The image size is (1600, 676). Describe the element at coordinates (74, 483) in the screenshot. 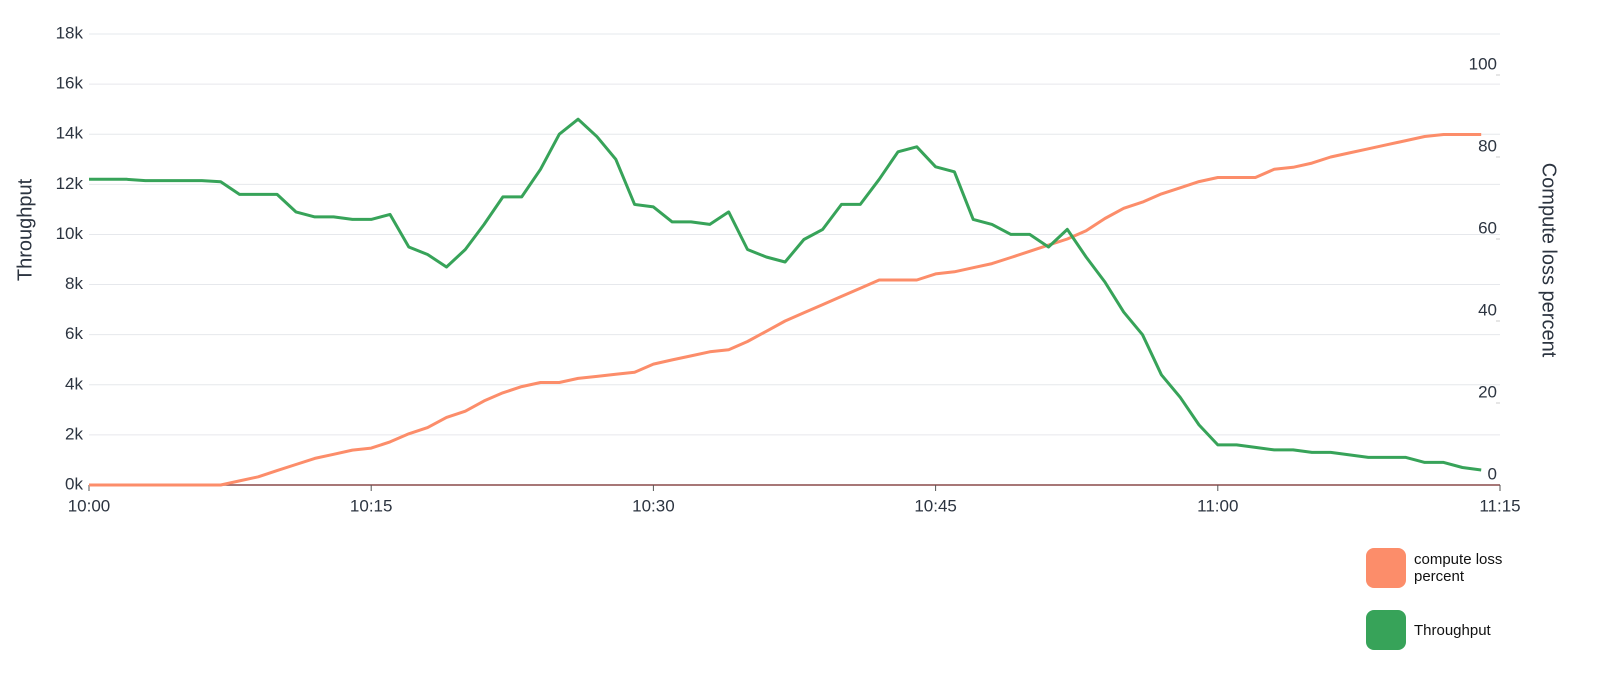

I see `y-tick-label: 0k` at that location.